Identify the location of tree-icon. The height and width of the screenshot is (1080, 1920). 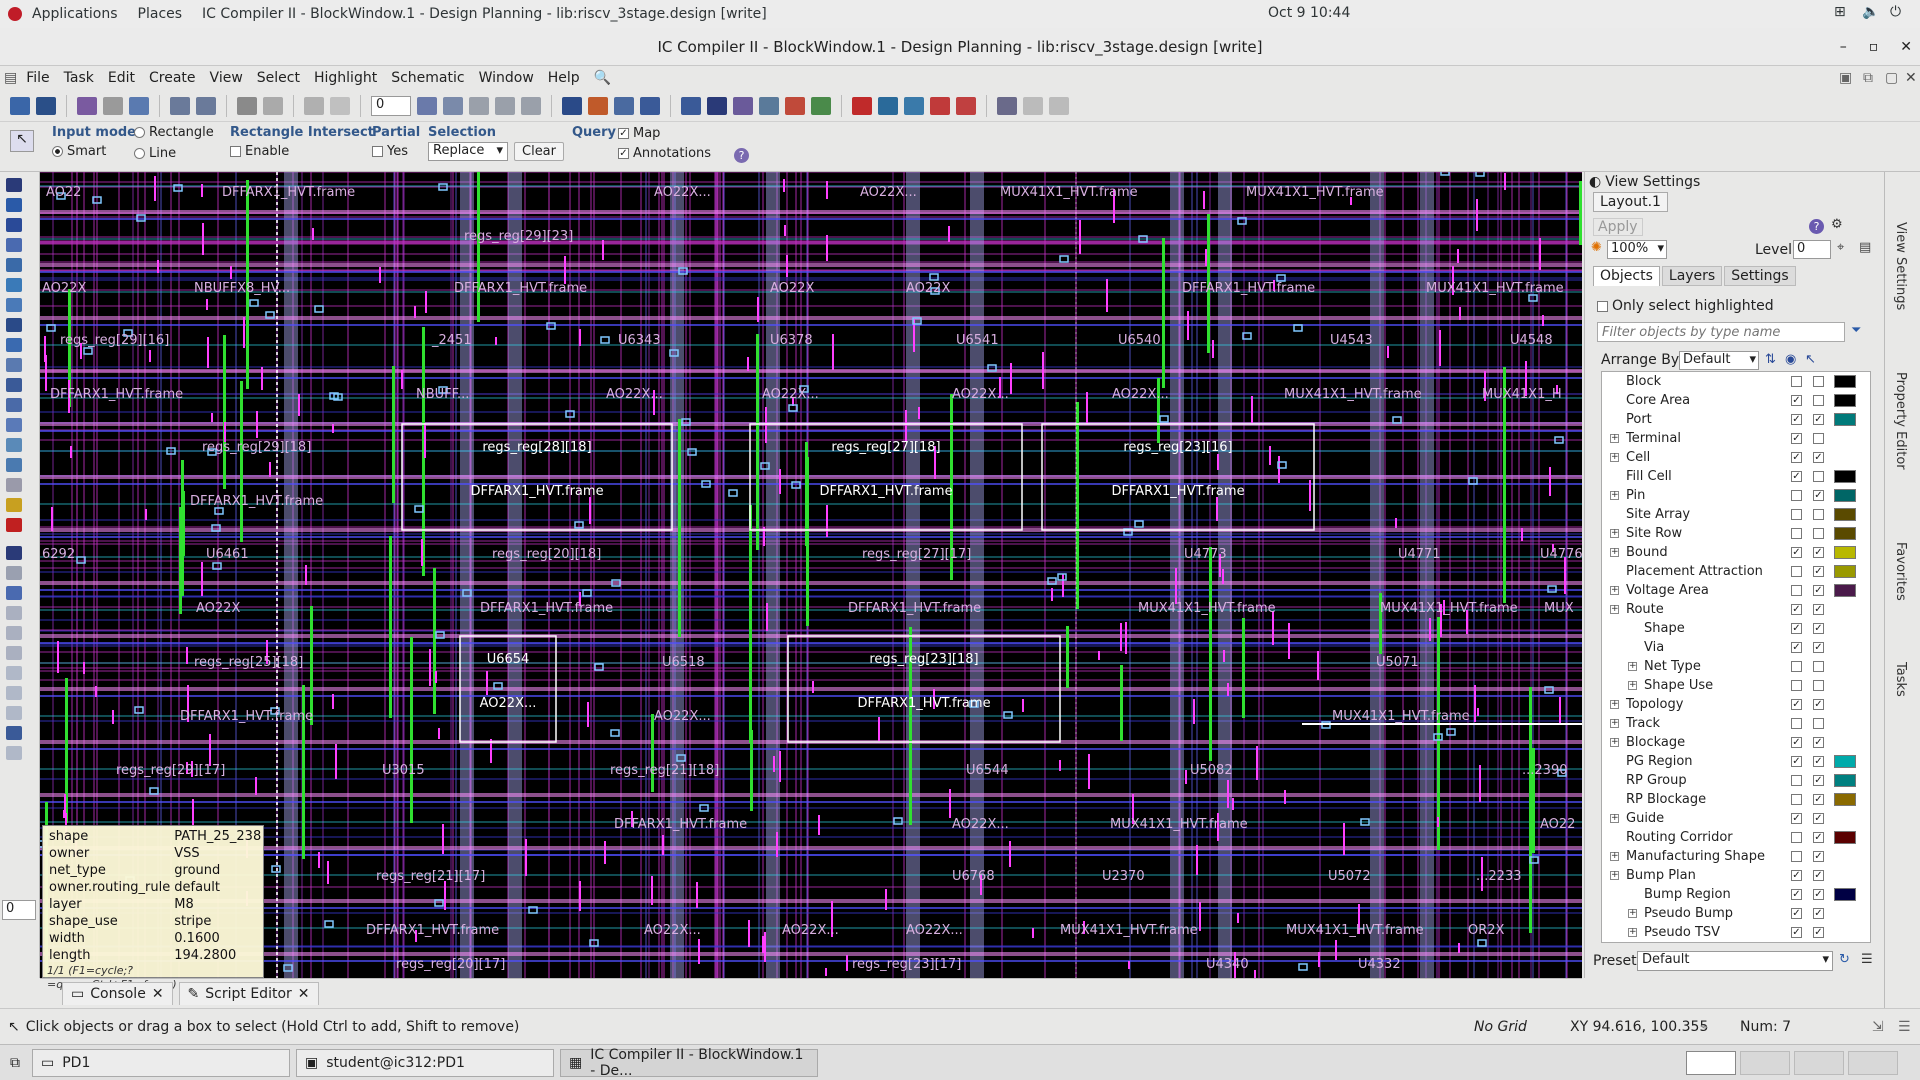
(624, 105).